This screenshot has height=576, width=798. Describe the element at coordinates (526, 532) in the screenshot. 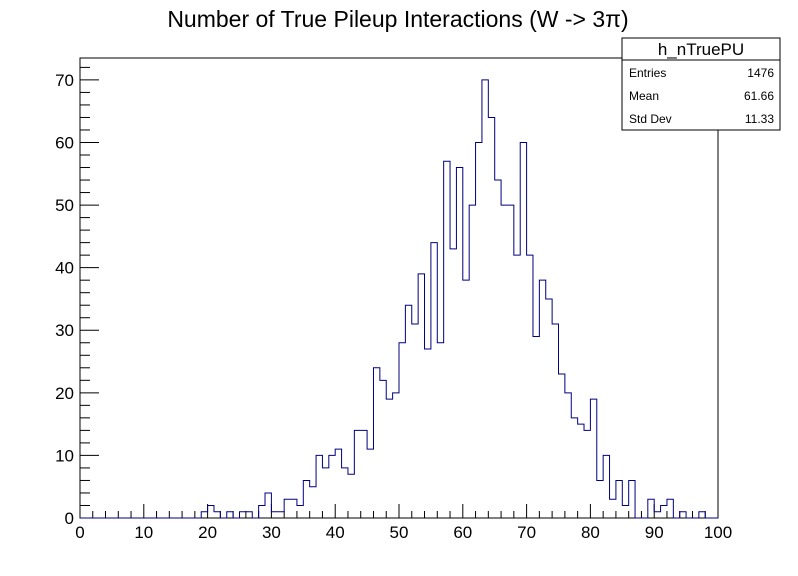

I see `x-tick-label: 70` at that location.